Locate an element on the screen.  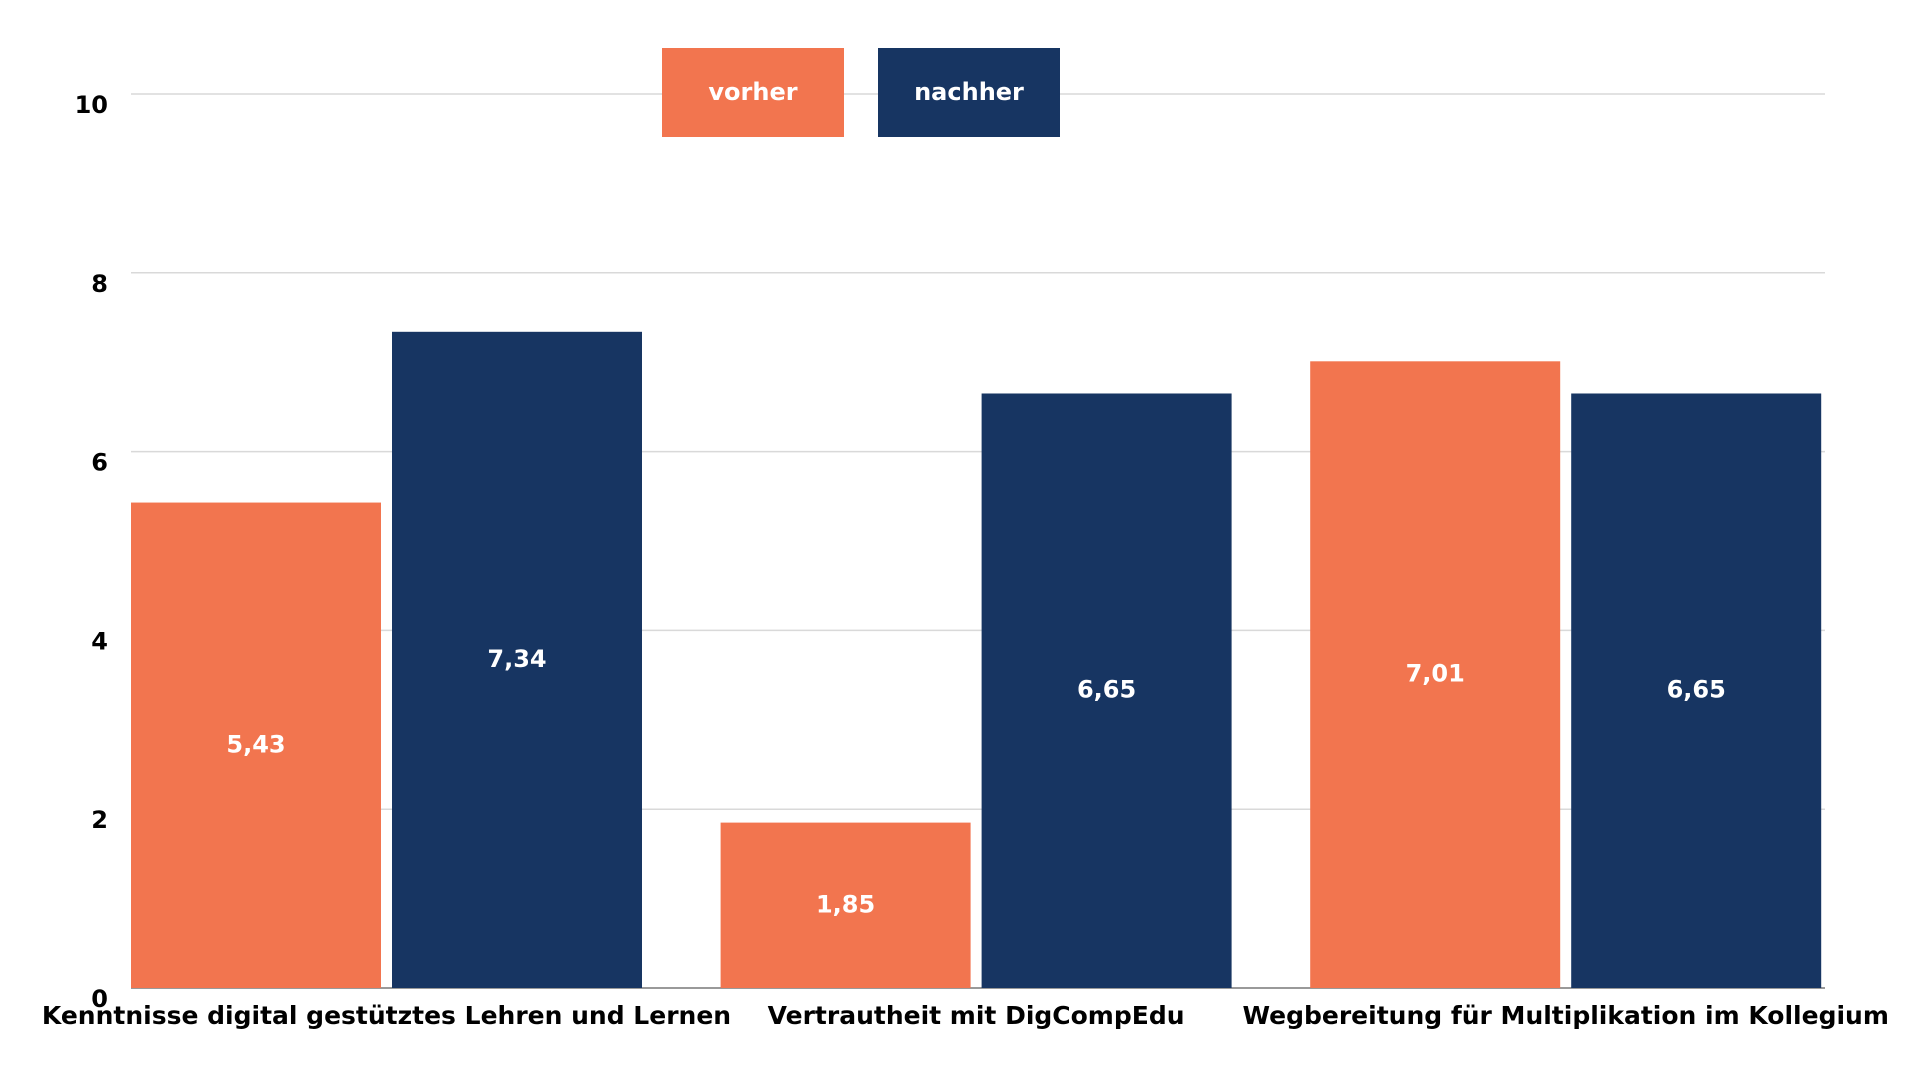
x-tick-label: Vertrautheit mit DigCompEdu is located at coordinates (976, 1015).